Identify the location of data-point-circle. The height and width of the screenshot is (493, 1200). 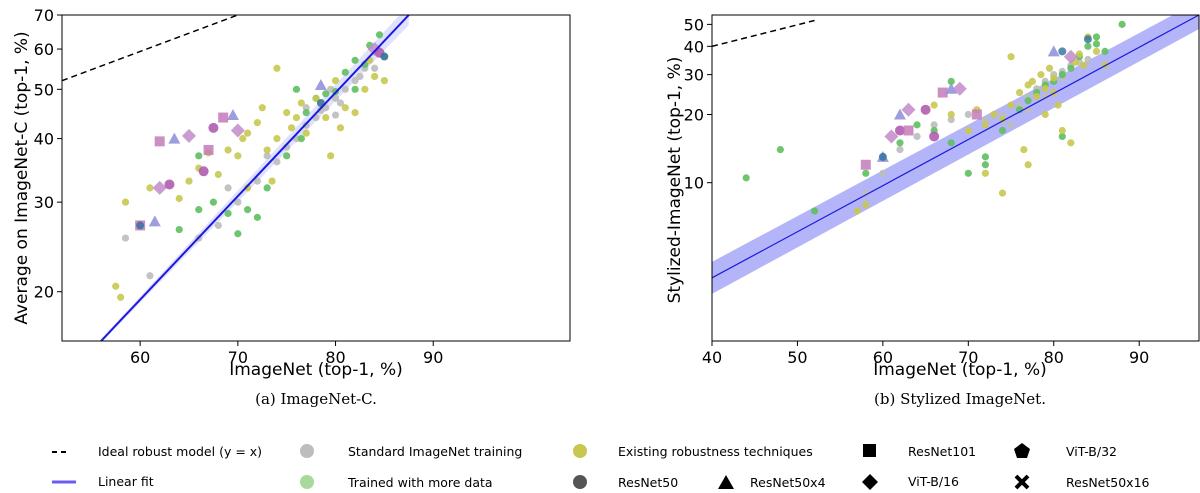
(213, 127).